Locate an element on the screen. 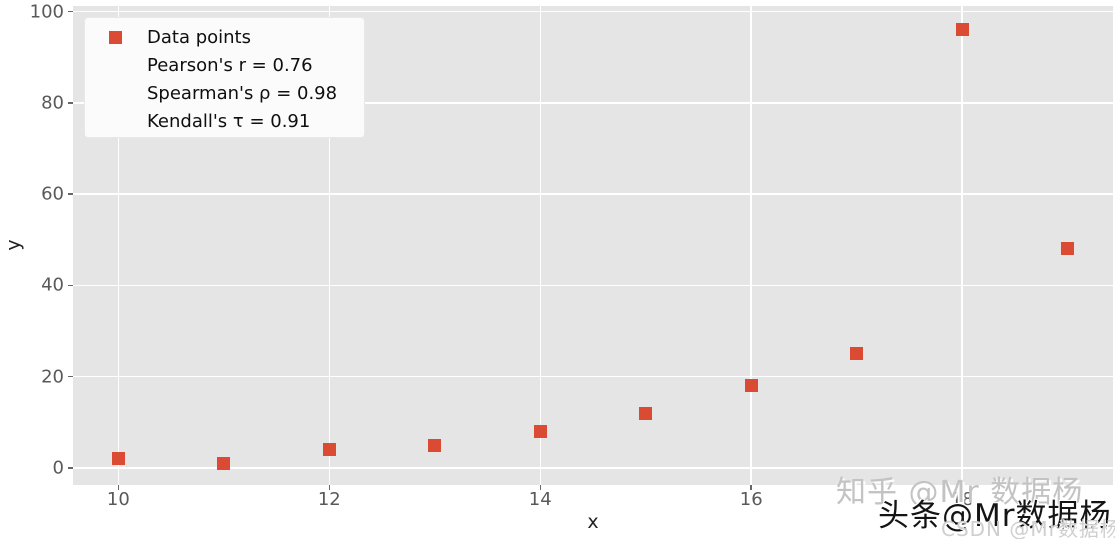 The width and height of the screenshot is (1115, 539). legend-row: Pearson's r = 0.76 is located at coordinates (224, 65).